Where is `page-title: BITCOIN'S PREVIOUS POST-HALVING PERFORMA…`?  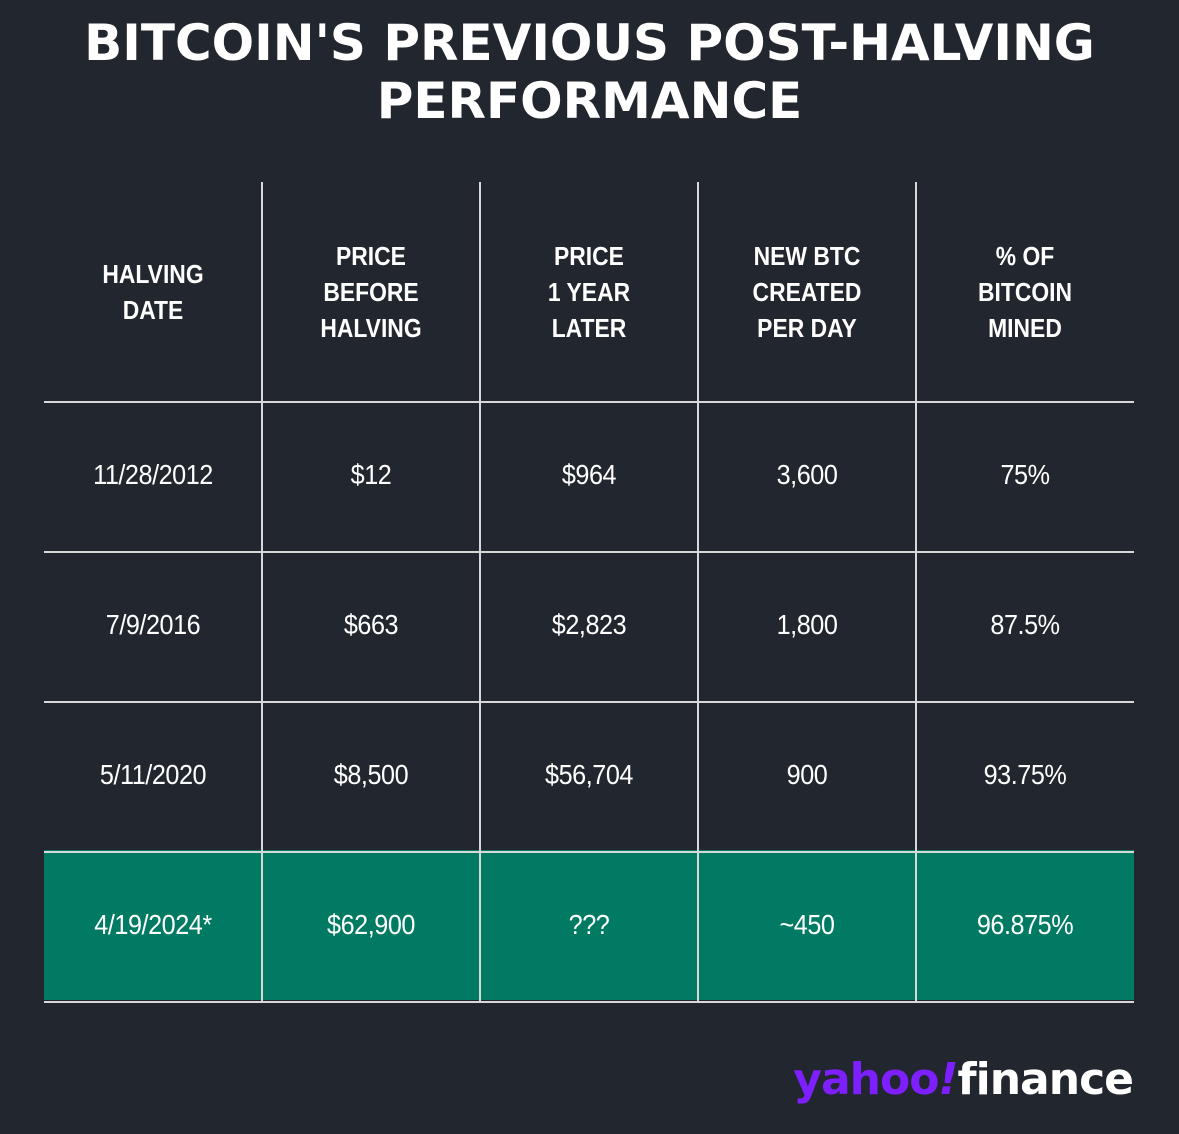
page-title: BITCOIN'S PREVIOUS POST-HALVING PERFORMA… is located at coordinates (589, 72).